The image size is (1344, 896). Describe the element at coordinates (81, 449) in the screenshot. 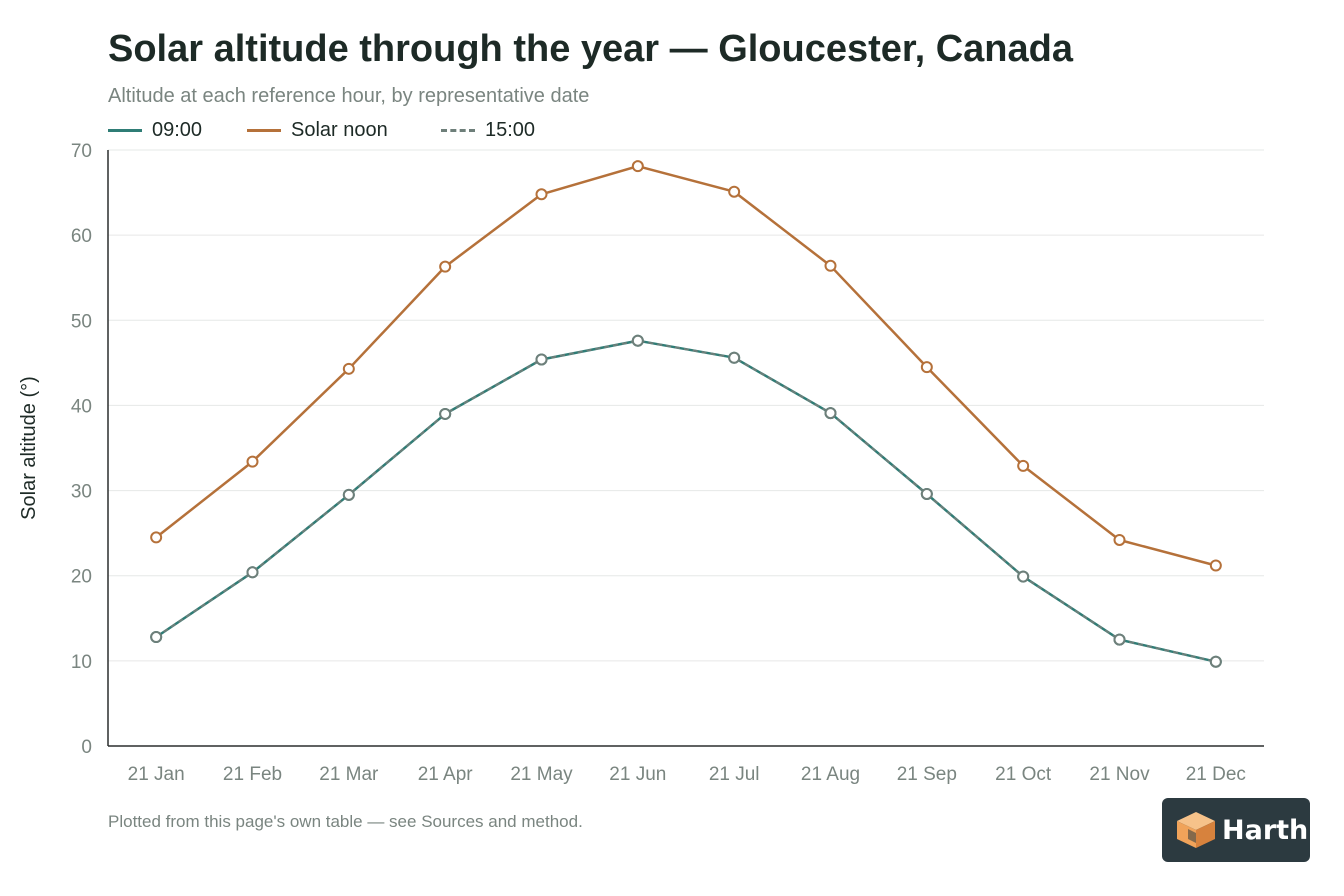

I see `y-axis-ticks: 0 10 20 30 40 50 60 70` at that location.